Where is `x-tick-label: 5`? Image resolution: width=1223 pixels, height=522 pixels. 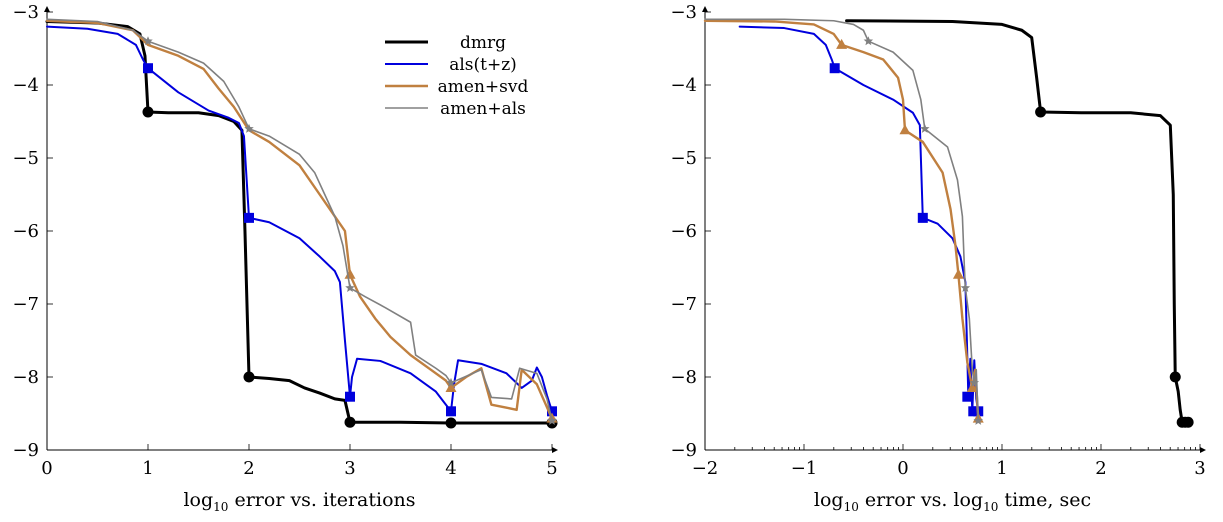 x-tick-label: 5 is located at coordinates (551, 468).